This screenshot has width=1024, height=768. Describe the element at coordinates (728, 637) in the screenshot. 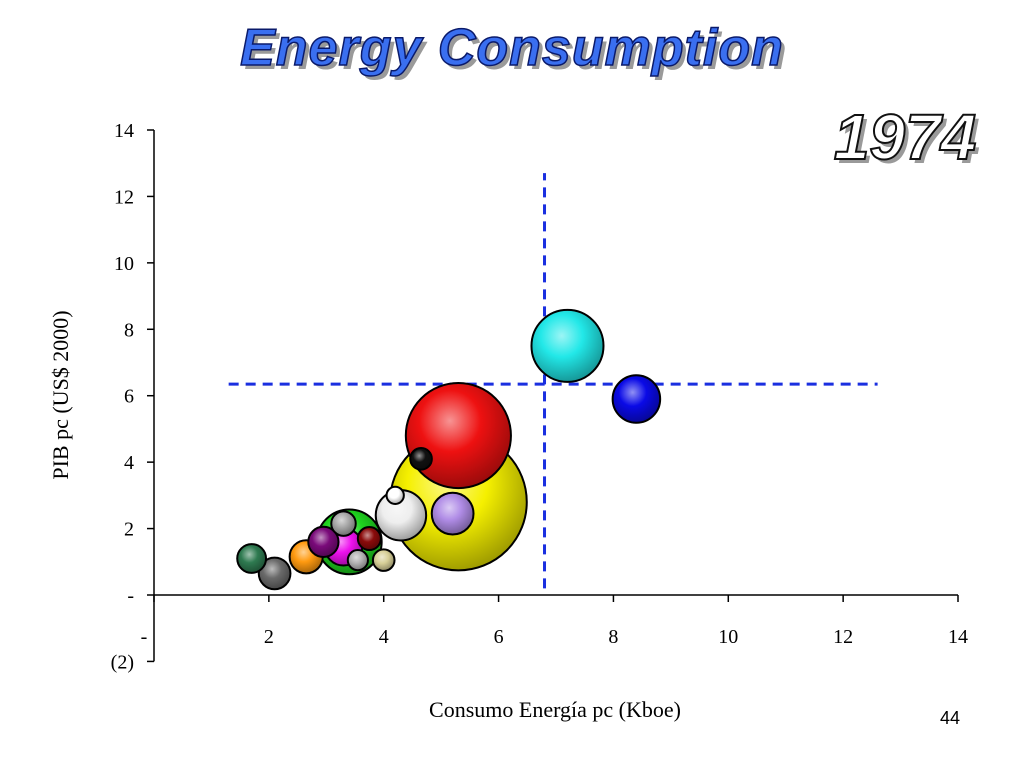

I see `x-tick-label: 10` at that location.